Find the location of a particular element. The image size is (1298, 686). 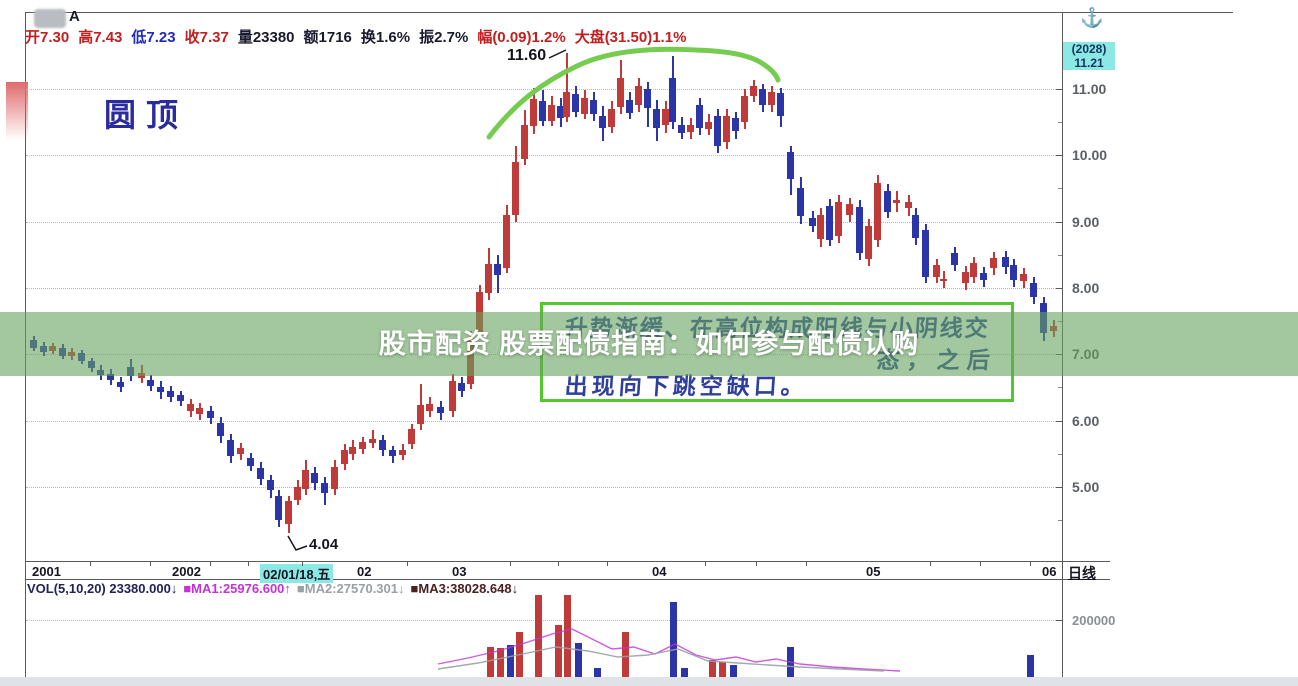

anchor-icon: ⚓ is located at coordinates (1092, 18).